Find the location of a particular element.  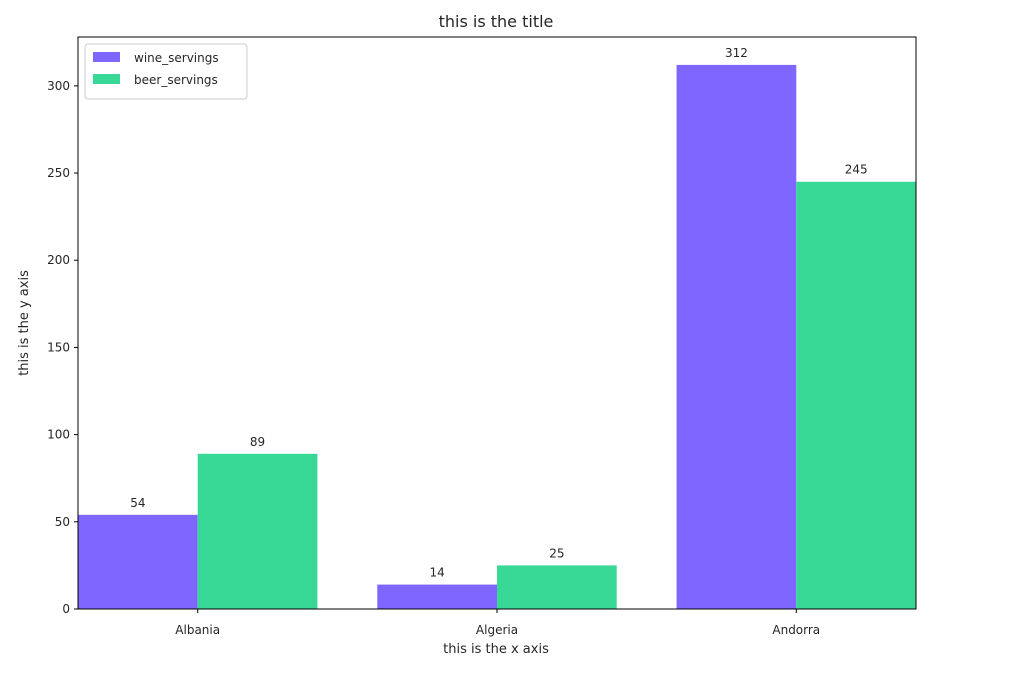

x-tick-label-andorra: Andorra is located at coordinates (796, 630).